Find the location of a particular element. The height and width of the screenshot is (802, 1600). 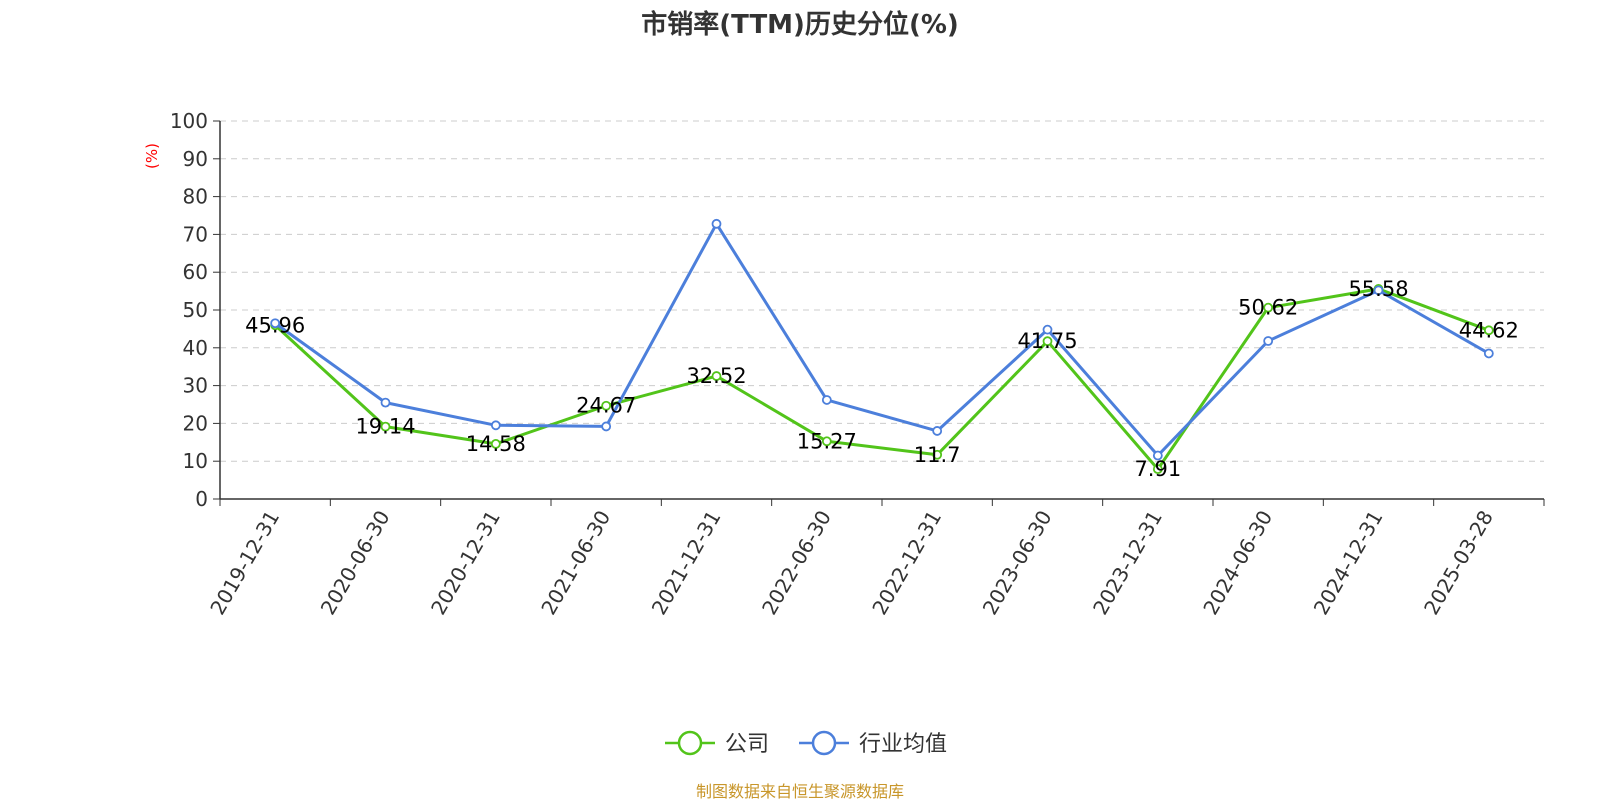

y-tick-label: 60 is located at coordinates (195, 272).